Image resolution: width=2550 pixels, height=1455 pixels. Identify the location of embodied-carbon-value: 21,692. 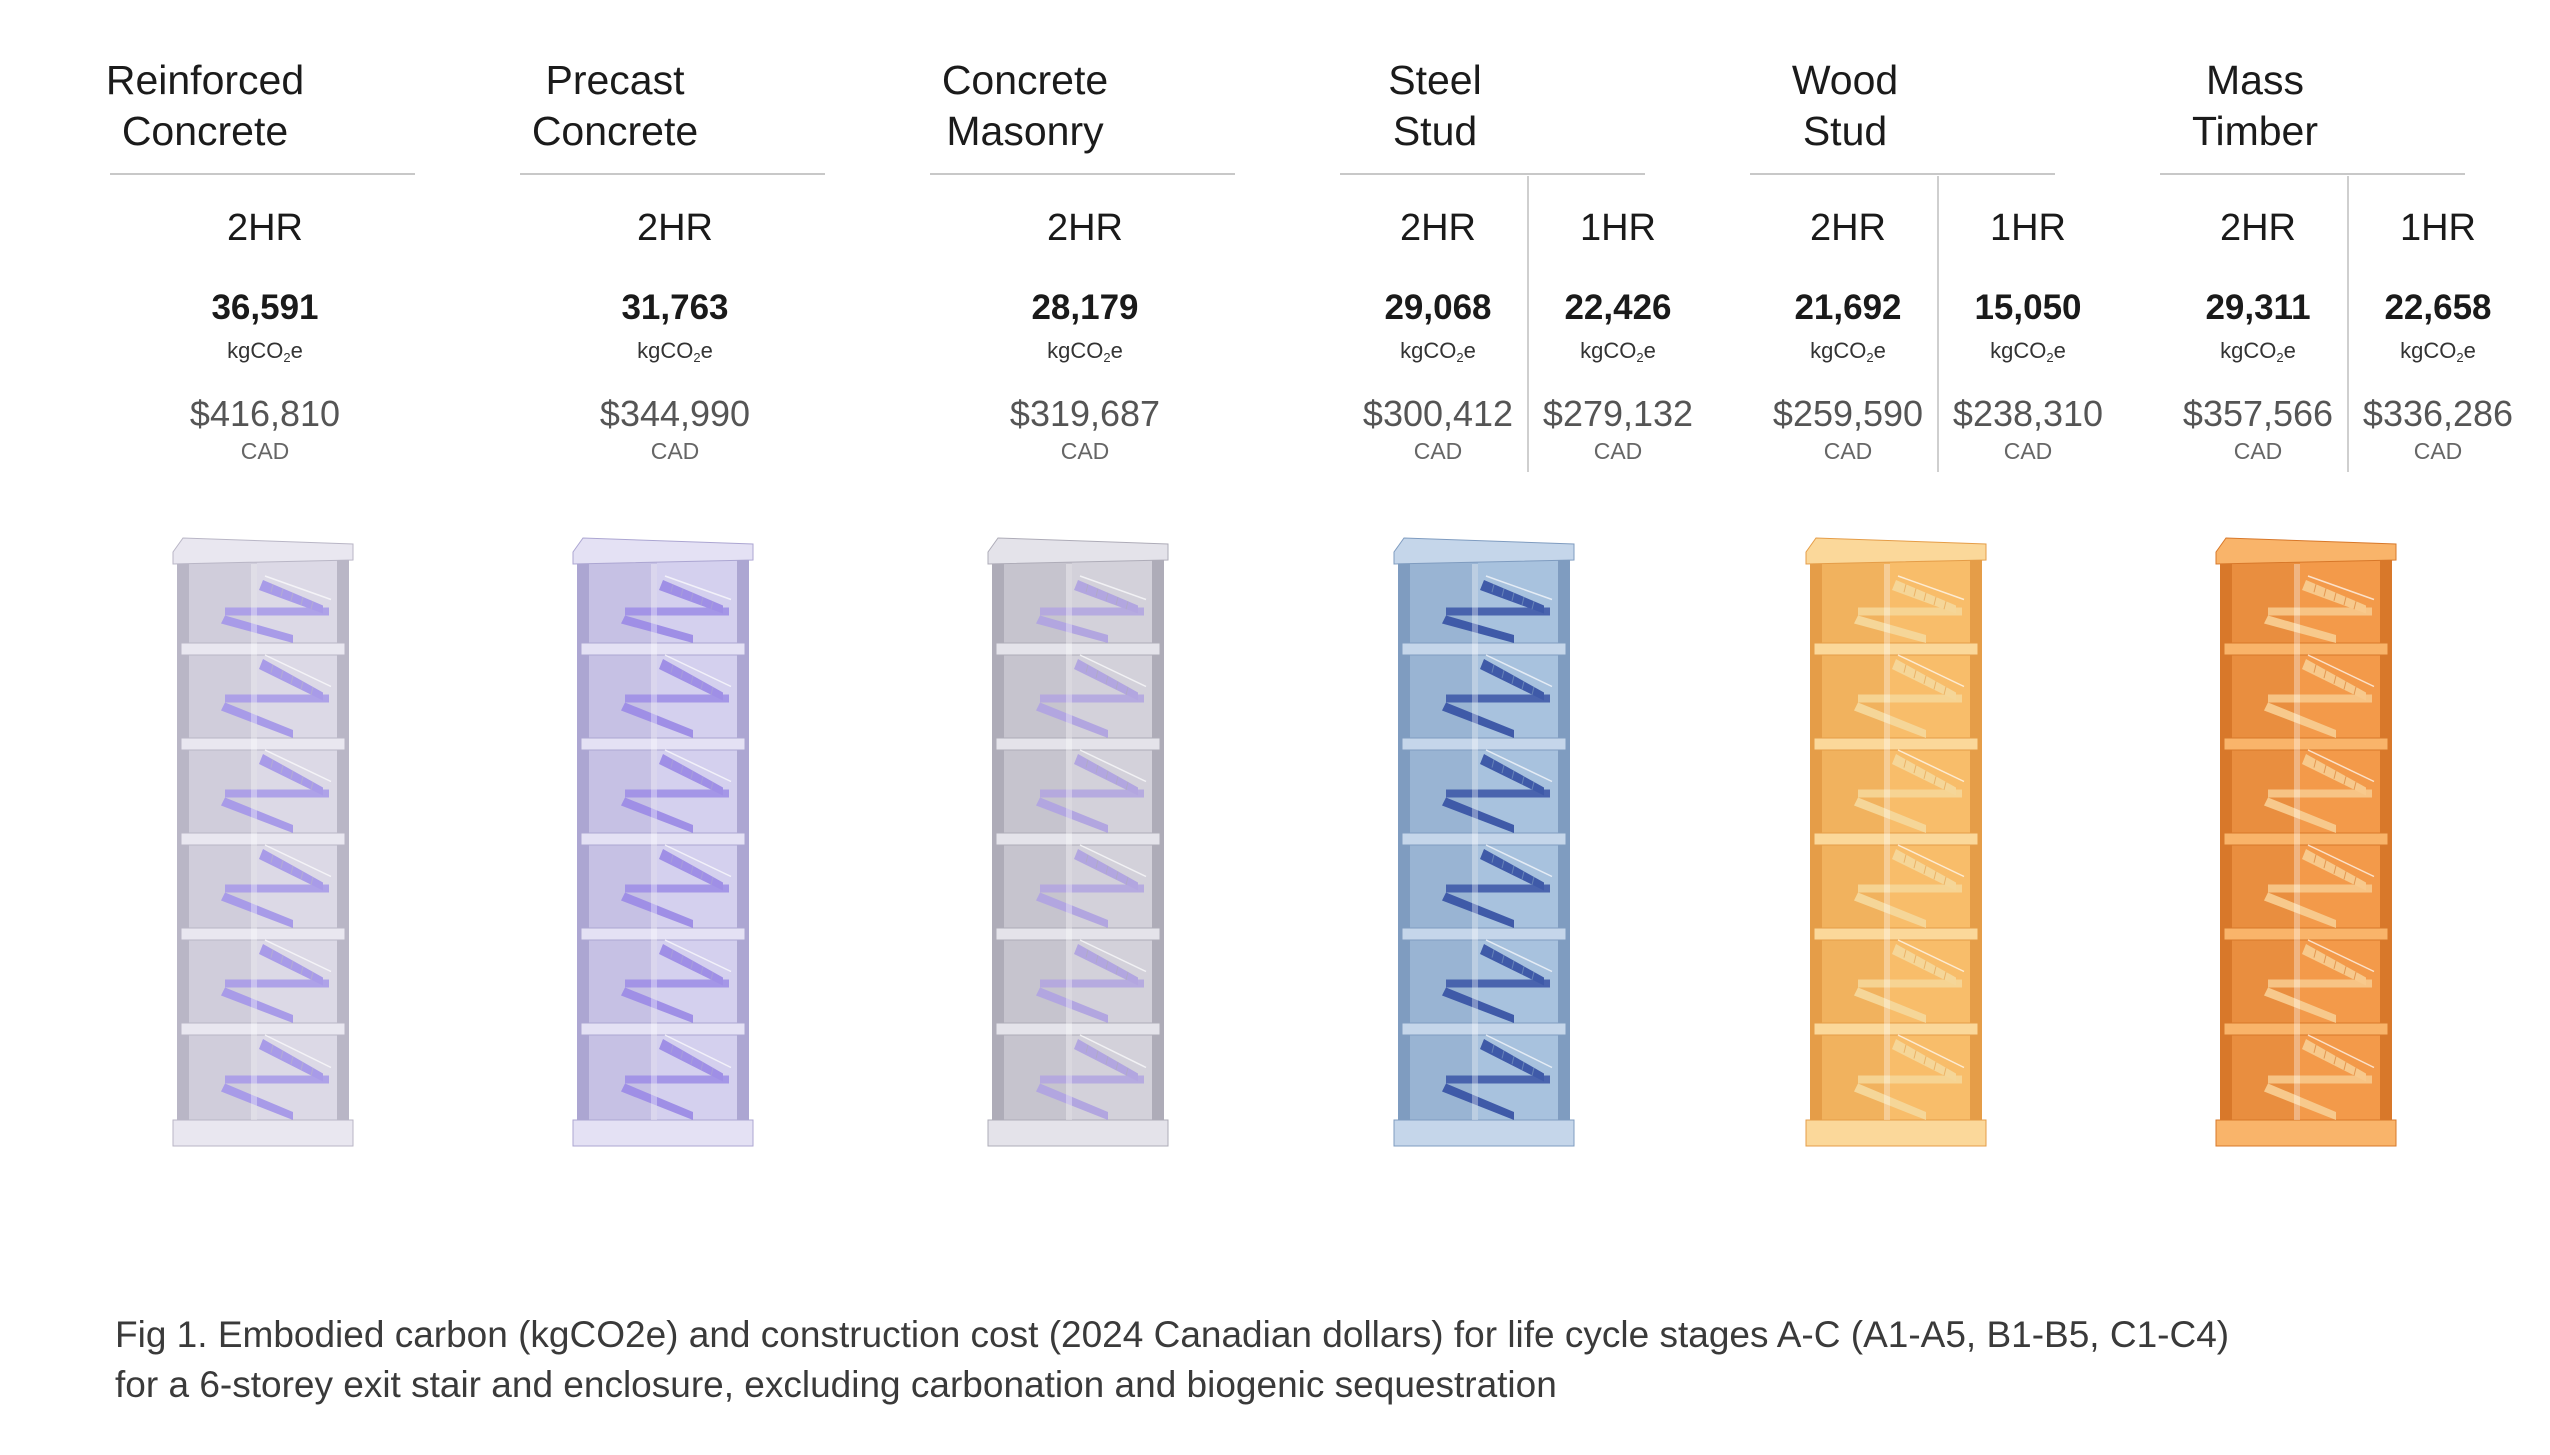
(1848, 307).